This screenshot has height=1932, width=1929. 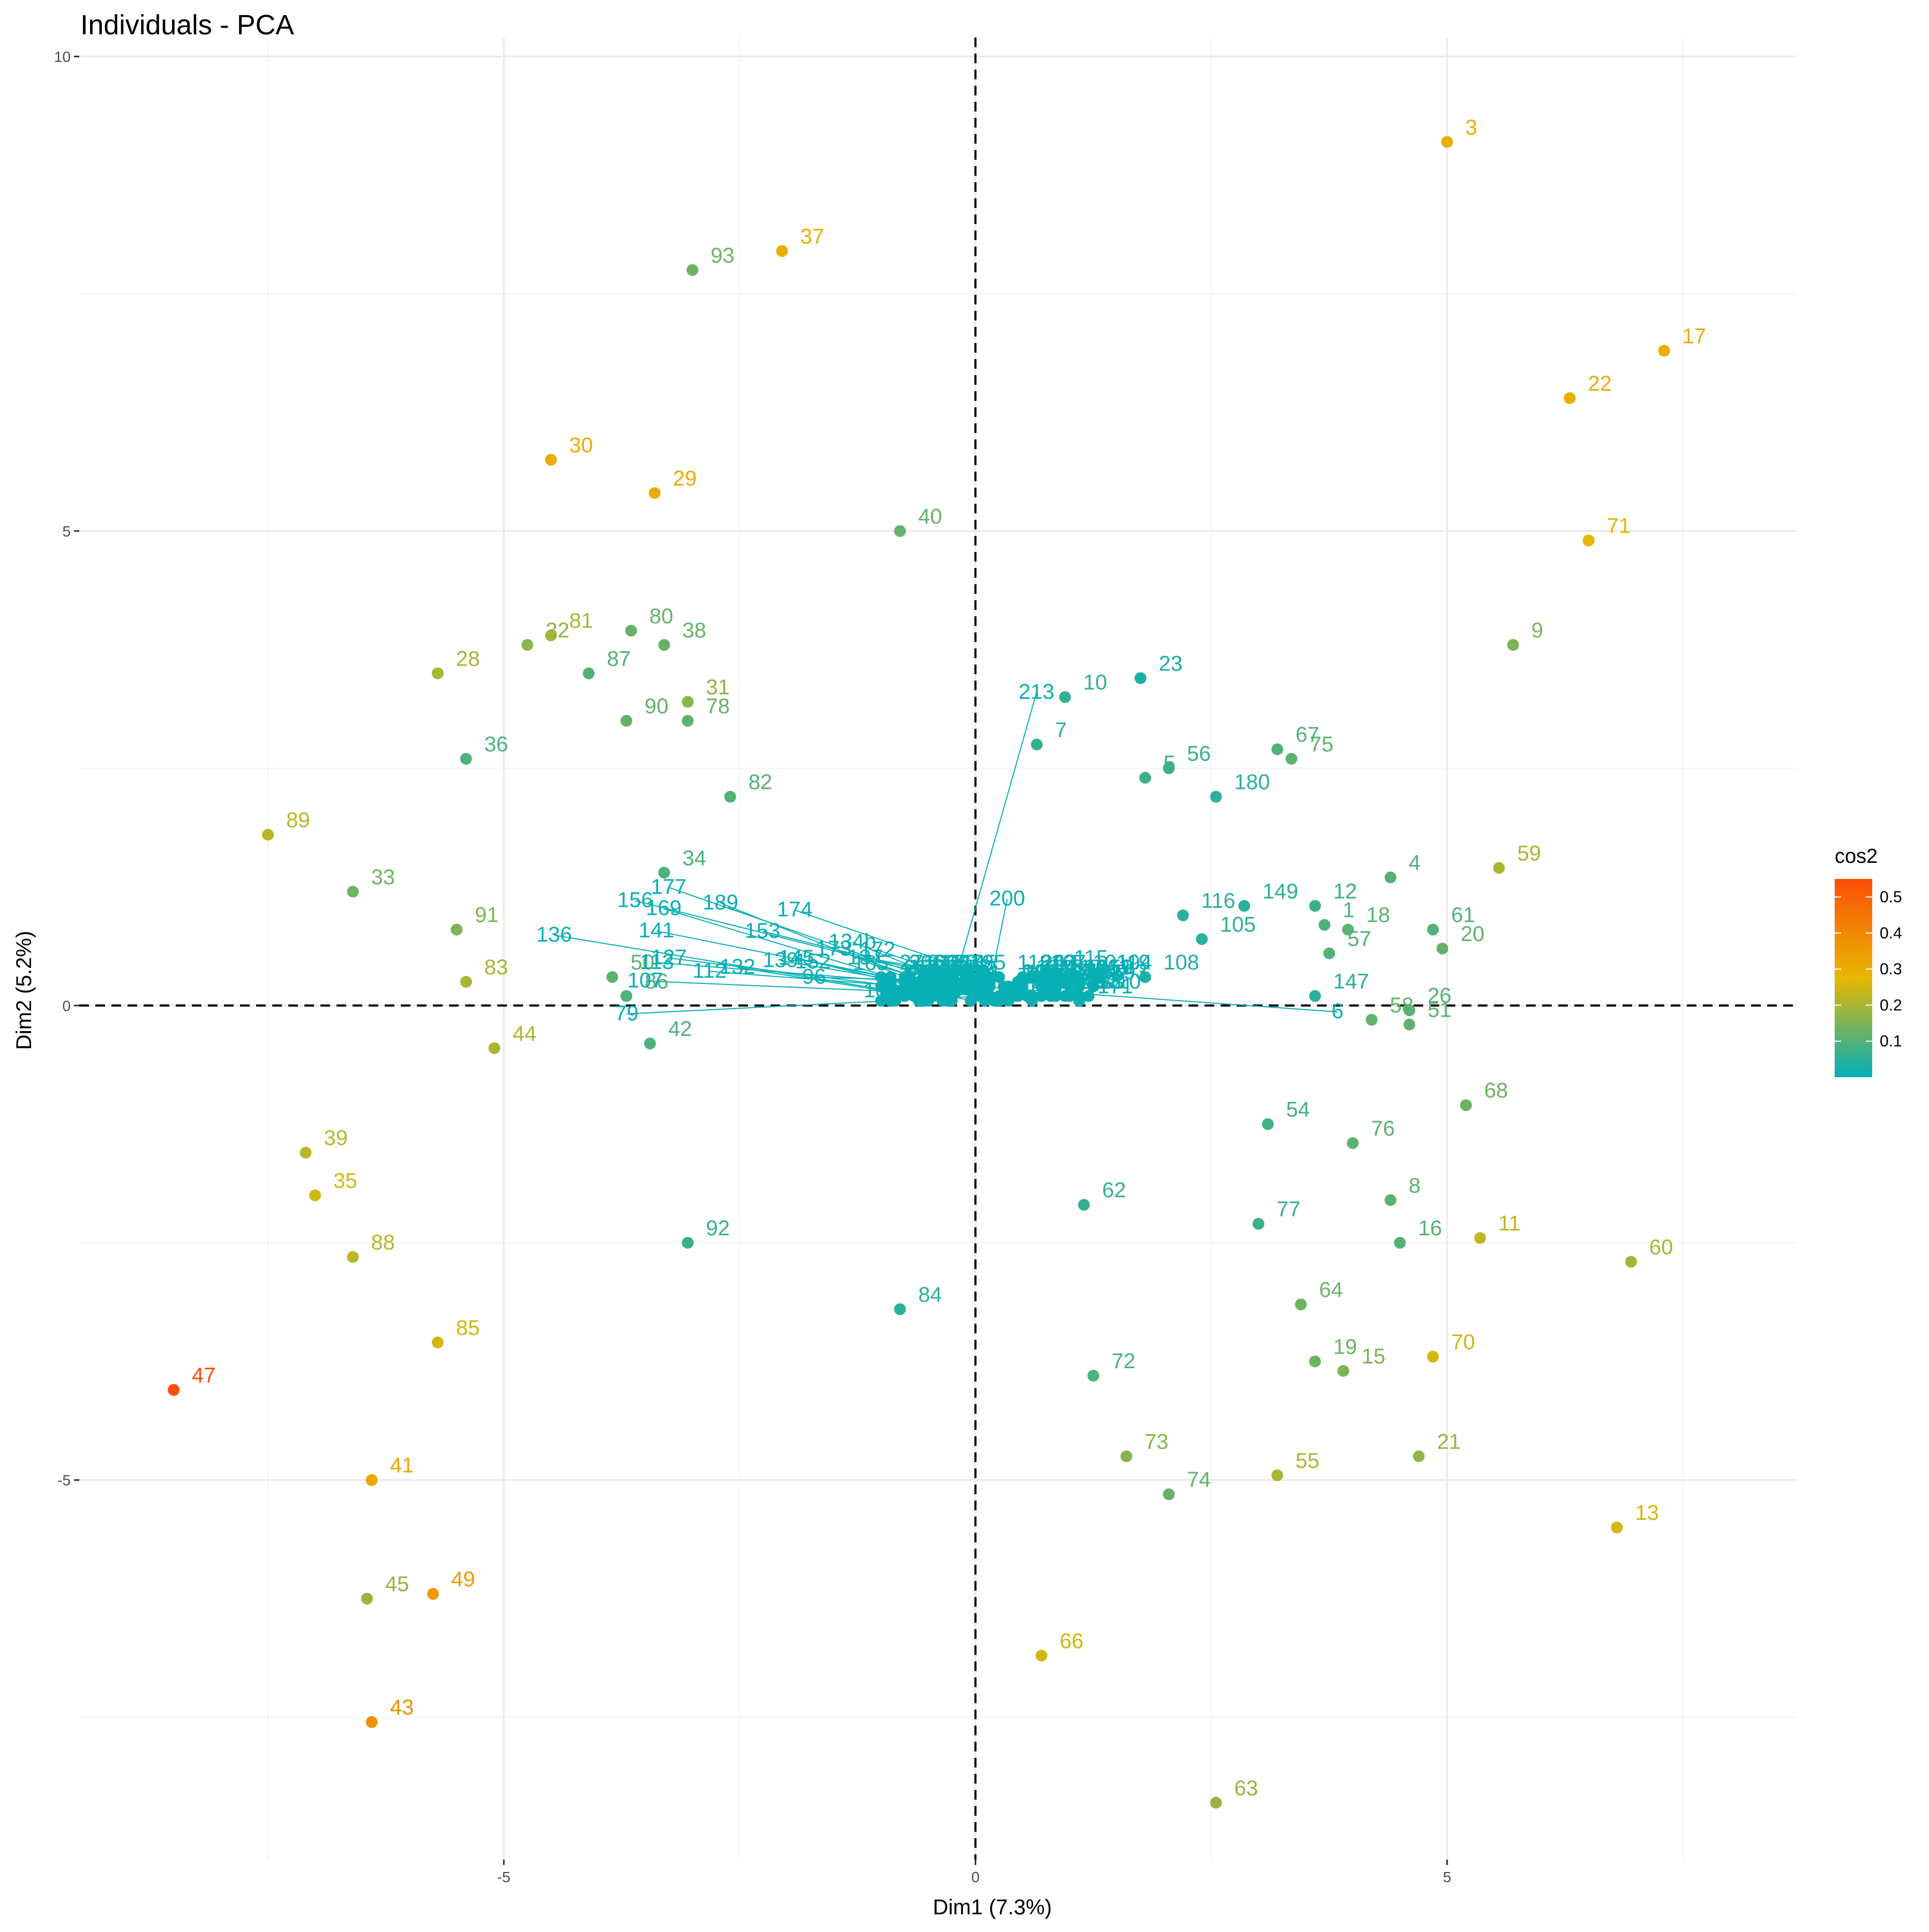 I want to click on point-label: 174, so click(x=795, y=909).